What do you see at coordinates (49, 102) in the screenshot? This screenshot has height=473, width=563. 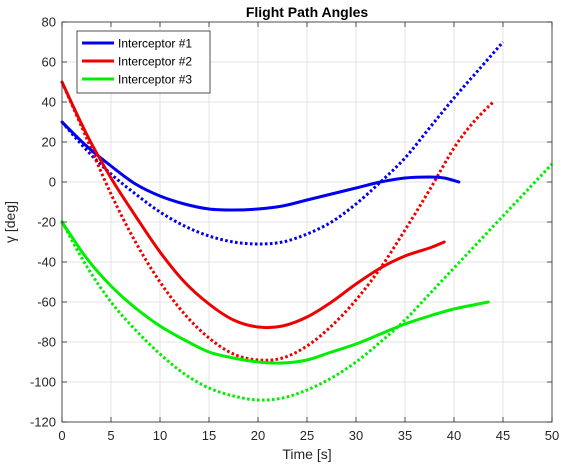 I see `y-tick-label: 40` at bounding box center [49, 102].